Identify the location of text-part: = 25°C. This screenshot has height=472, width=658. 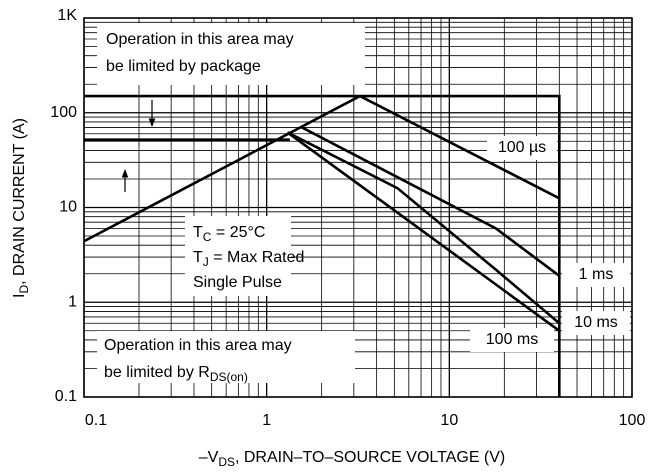
(238, 232).